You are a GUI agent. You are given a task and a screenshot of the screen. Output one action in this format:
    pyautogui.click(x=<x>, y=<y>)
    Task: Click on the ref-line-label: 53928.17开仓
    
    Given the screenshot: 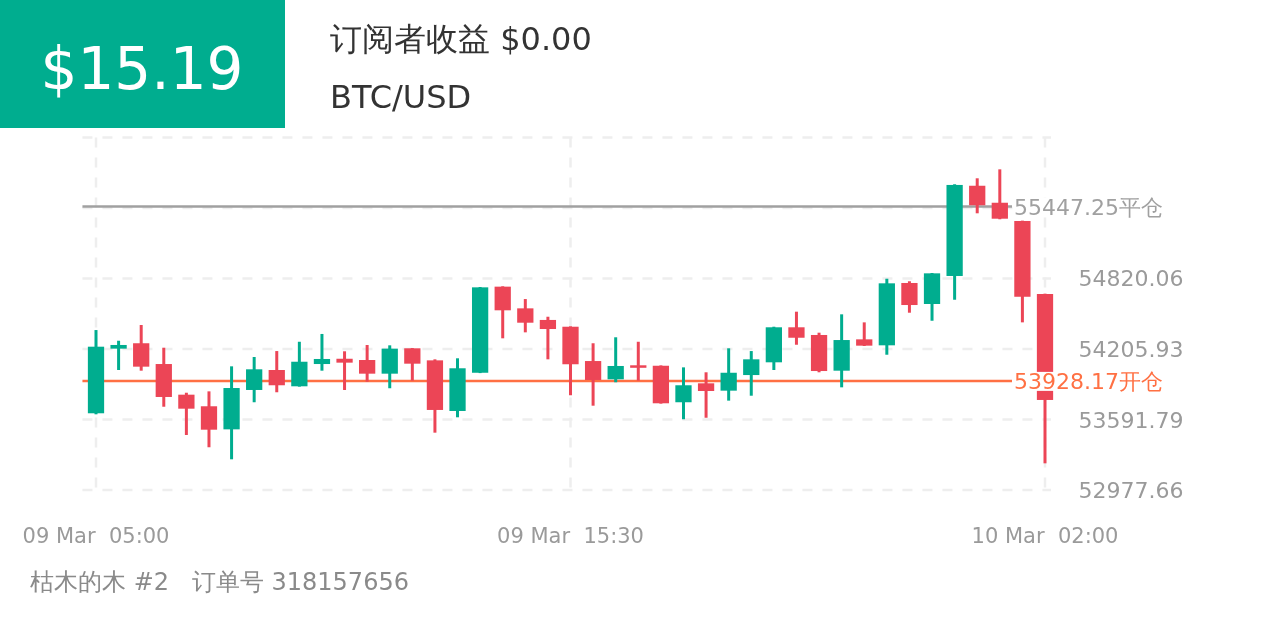 What is the action you would take?
    pyautogui.click(x=1088, y=381)
    